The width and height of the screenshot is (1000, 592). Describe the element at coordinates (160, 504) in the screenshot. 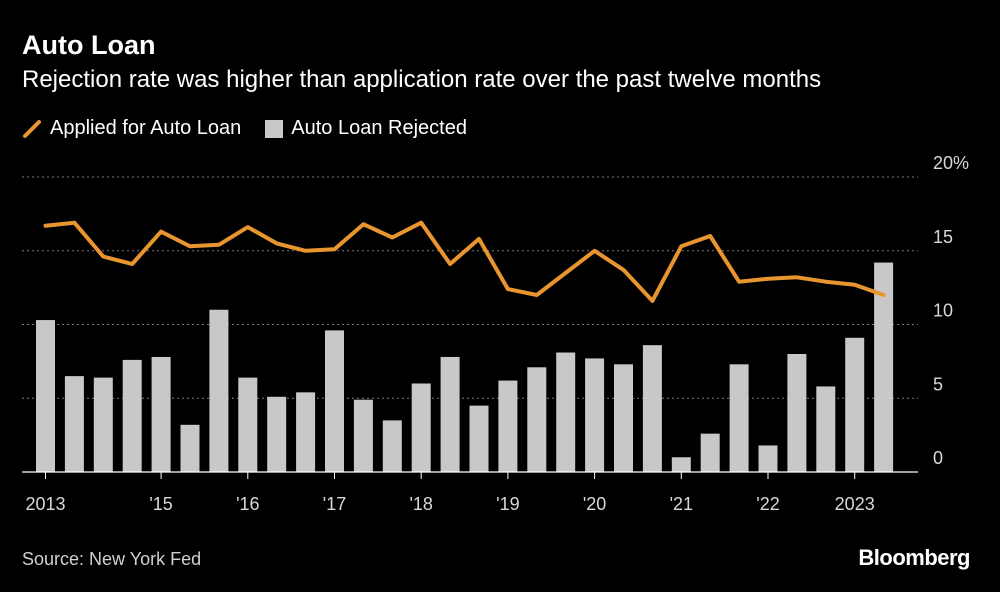

I see `x-tick-label: '15` at that location.